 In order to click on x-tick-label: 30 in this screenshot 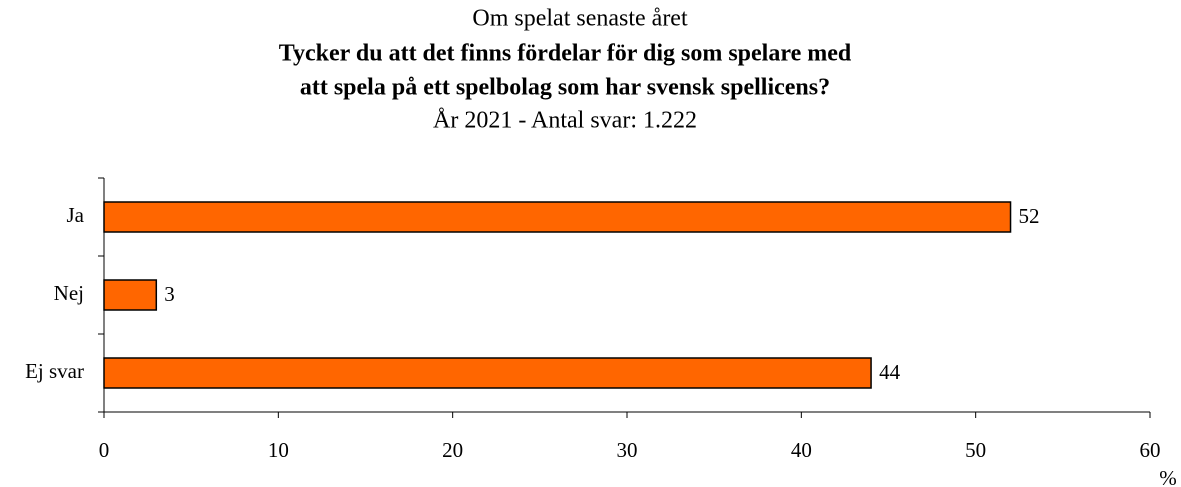, I will do `click(627, 450)`.